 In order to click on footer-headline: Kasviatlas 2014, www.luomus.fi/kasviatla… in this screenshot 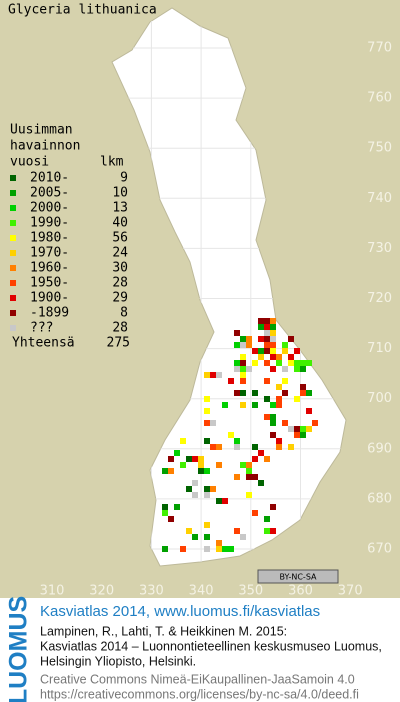, I will do `click(180, 611)`.